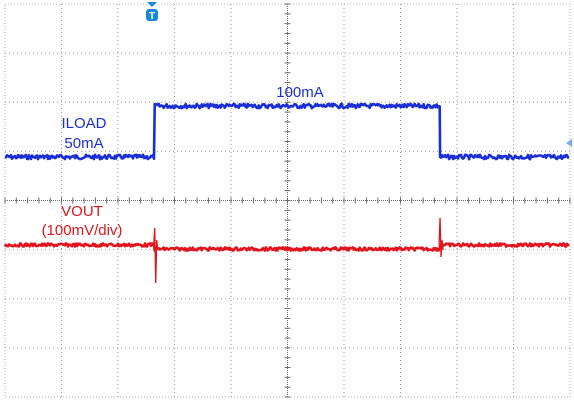 Image resolution: width=574 pixels, height=401 pixels. What do you see at coordinates (83, 123) in the screenshot?
I see `iload-name-label: ILOAD` at bounding box center [83, 123].